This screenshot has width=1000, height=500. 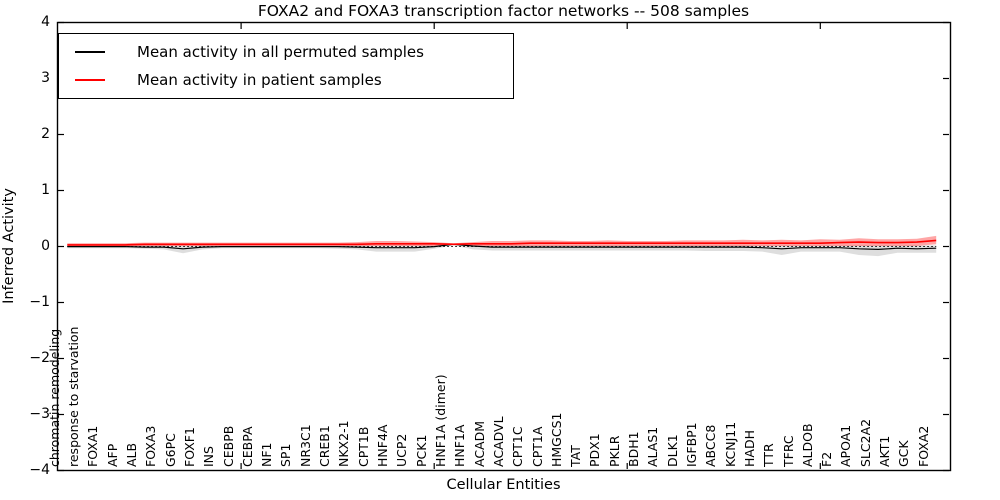 What do you see at coordinates (923, 446) in the screenshot?
I see `x-tick-label: FOXA2` at bounding box center [923, 446].